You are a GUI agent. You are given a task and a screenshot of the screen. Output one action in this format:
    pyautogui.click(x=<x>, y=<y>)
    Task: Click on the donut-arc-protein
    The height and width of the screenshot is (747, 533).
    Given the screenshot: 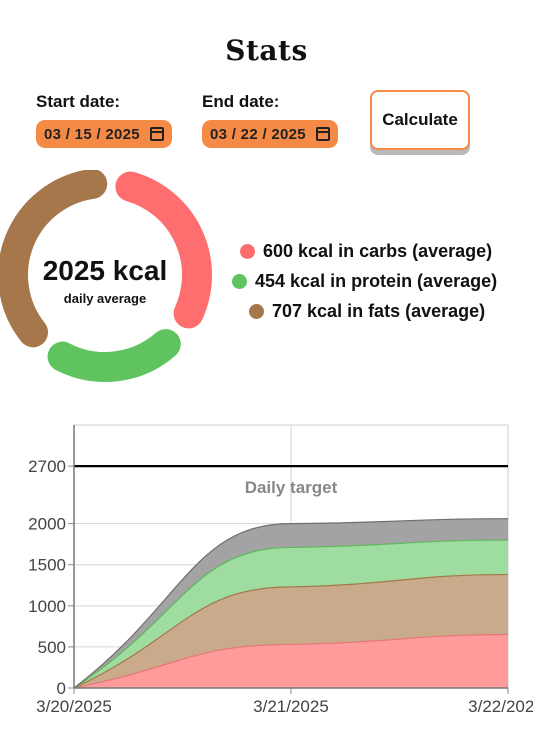 What is the action you would take?
    pyautogui.click(x=114, y=355)
    